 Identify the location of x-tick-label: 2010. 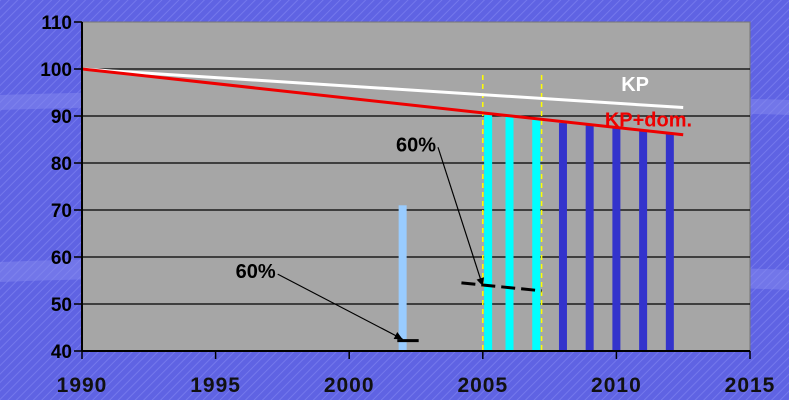
(616, 385).